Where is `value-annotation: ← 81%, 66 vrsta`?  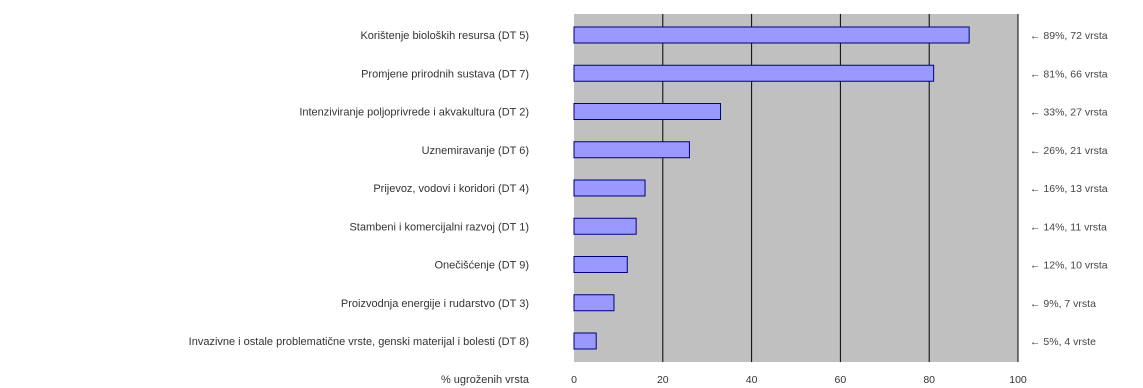 value-annotation: ← 81%, 66 vrsta is located at coordinates (1069, 74).